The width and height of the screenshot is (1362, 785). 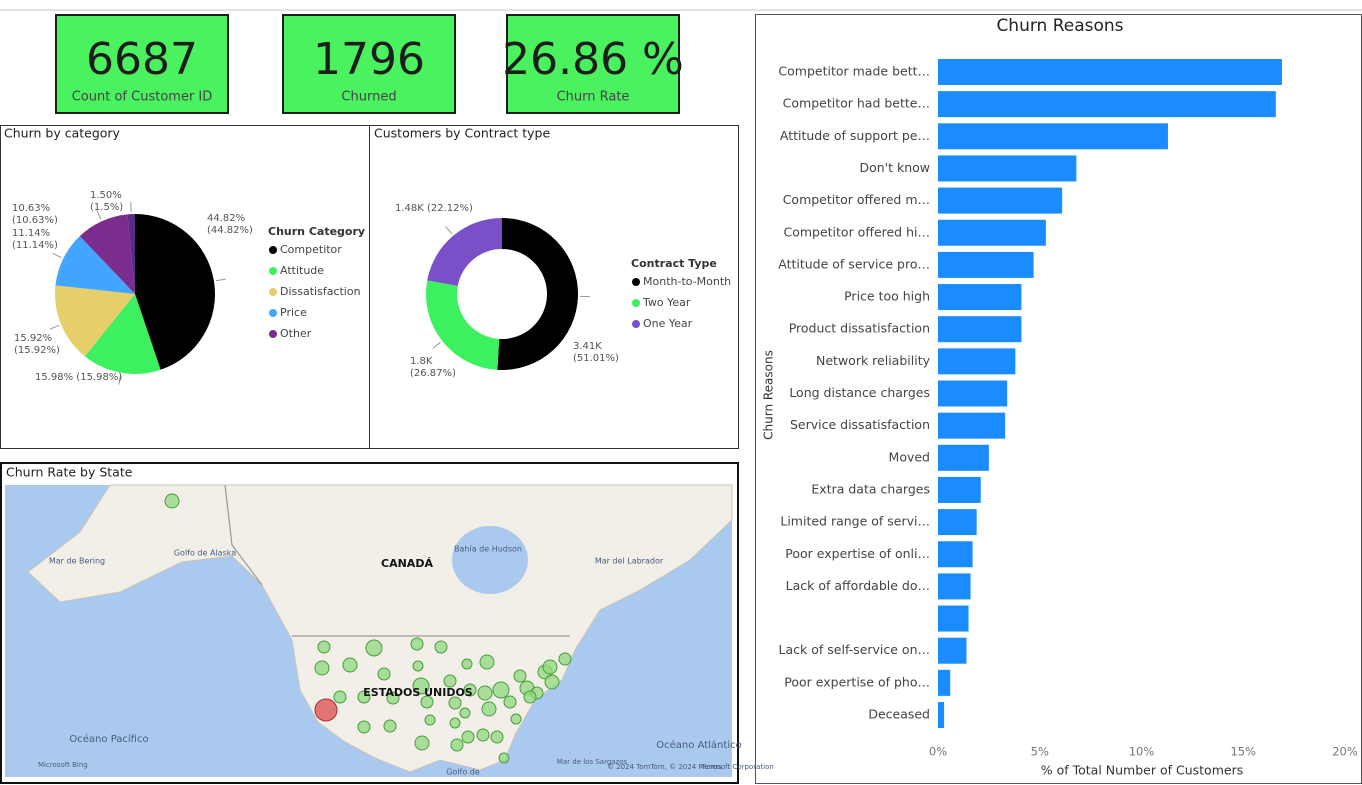 I want to click on kpi-value: 6687, so click(x=142, y=59).